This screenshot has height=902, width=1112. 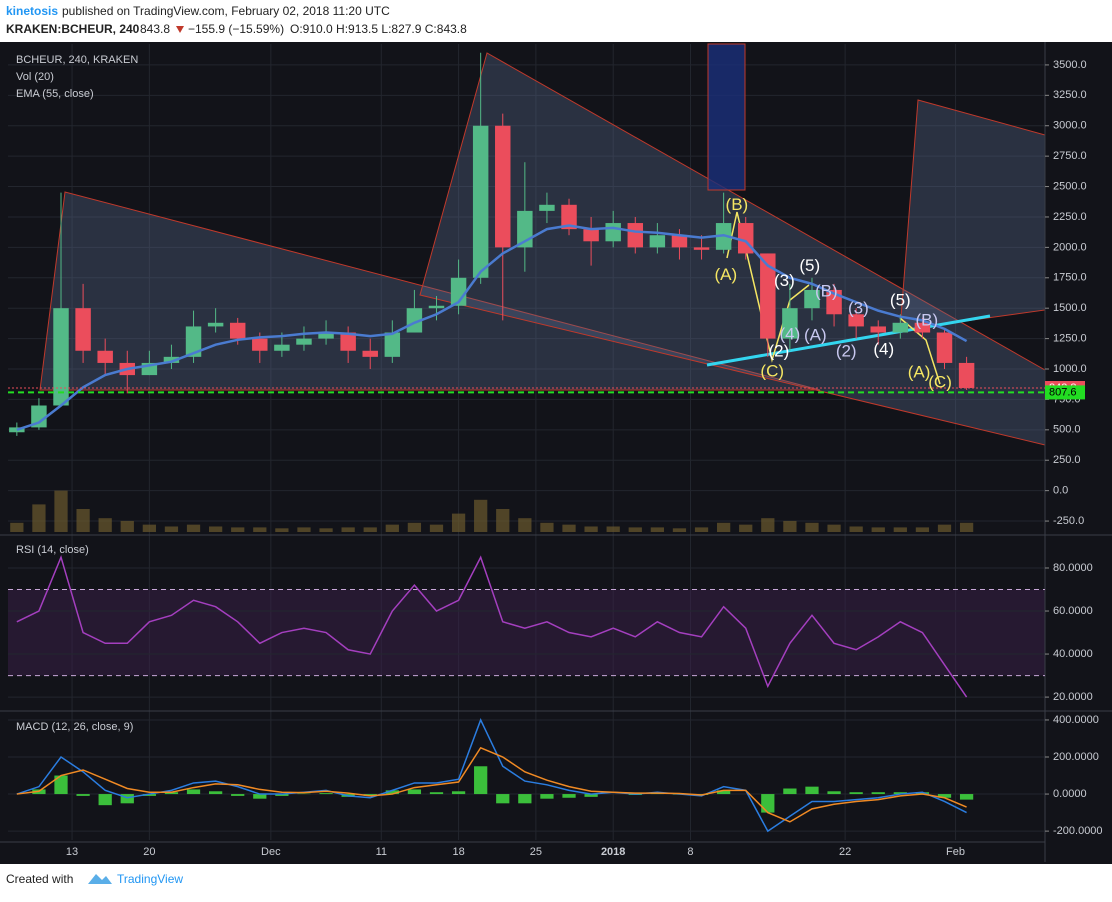 I want to click on y-tick-label: 400.0000, so click(x=1076, y=720).